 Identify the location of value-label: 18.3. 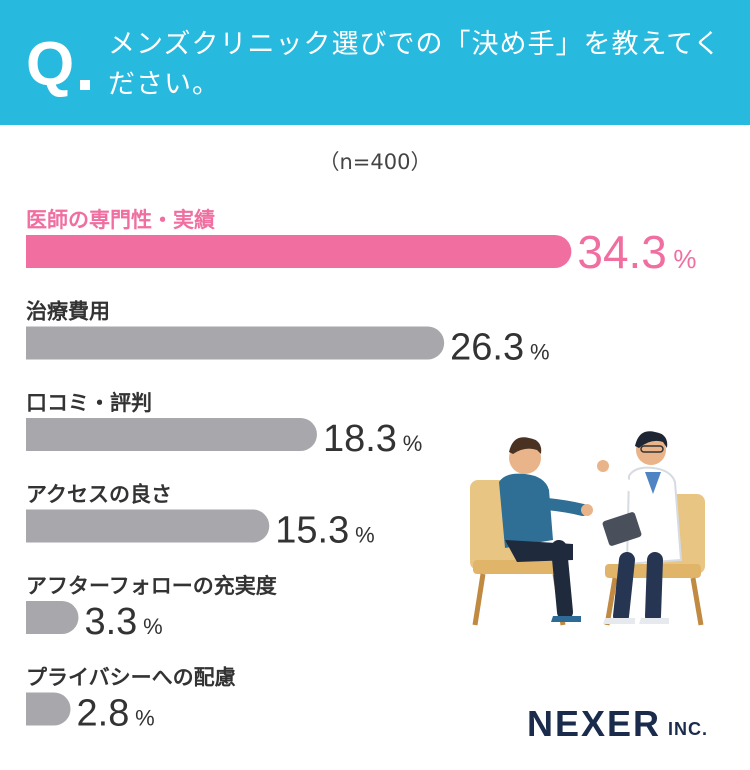
(360, 439).